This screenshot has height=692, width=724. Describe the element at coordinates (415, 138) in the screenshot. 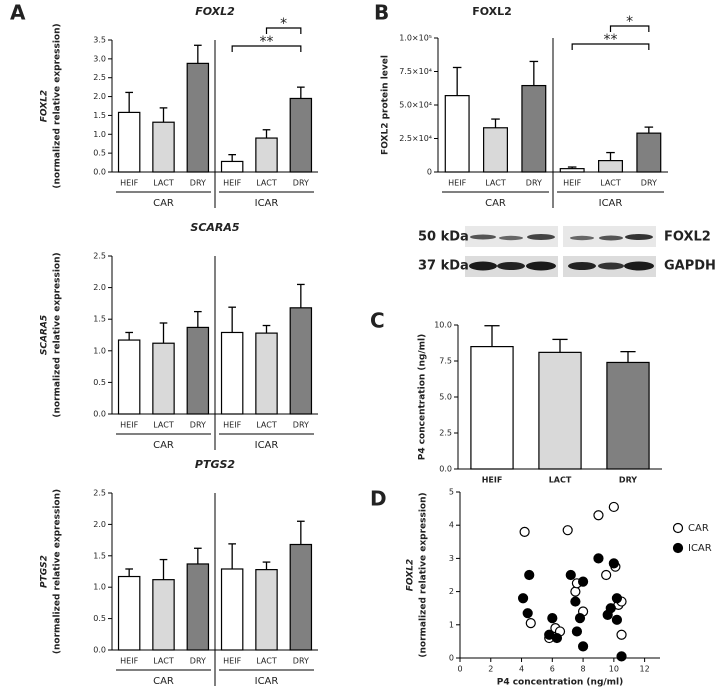

I see `y-tick-label: 2.5×10⁴` at that location.